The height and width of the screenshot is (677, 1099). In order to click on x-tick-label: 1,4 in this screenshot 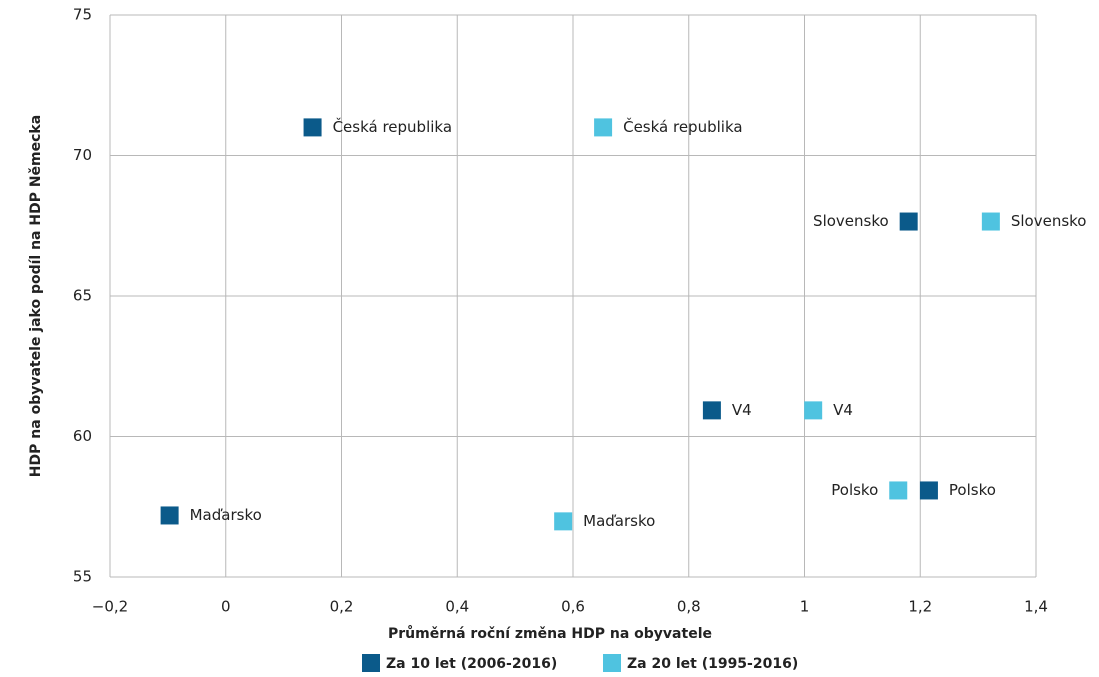, I will do `click(1036, 607)`.